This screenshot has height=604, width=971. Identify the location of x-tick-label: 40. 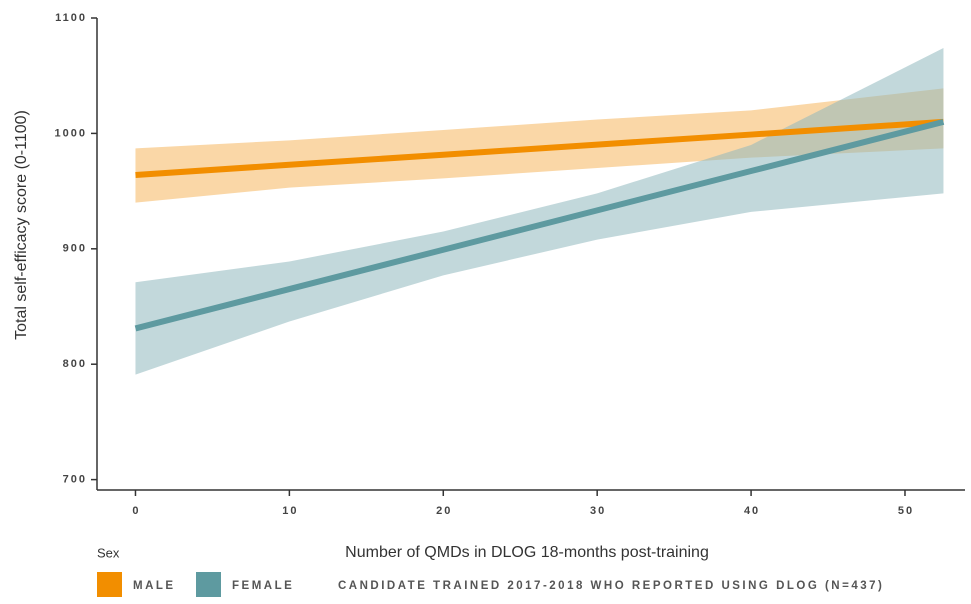
(752, 511).